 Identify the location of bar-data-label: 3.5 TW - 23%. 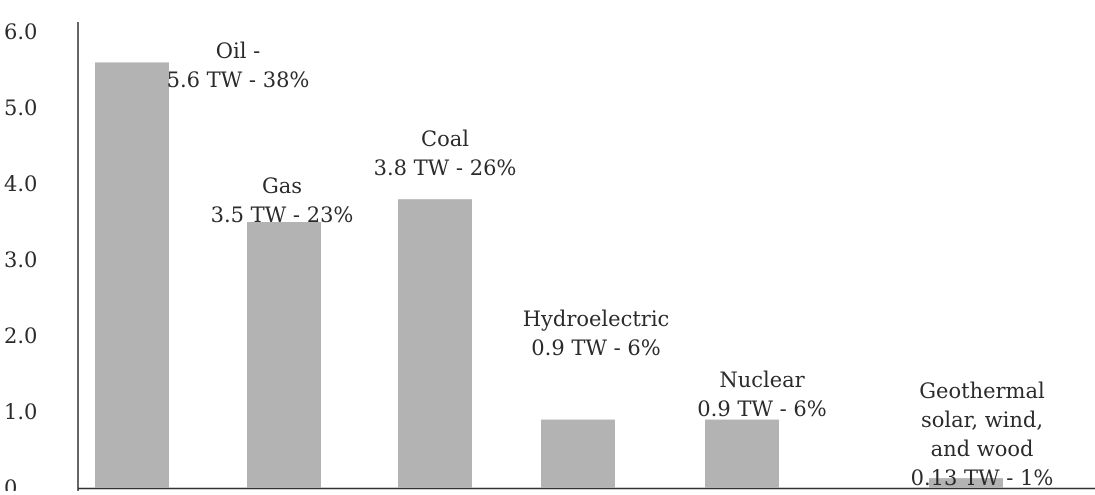
(282, 215).